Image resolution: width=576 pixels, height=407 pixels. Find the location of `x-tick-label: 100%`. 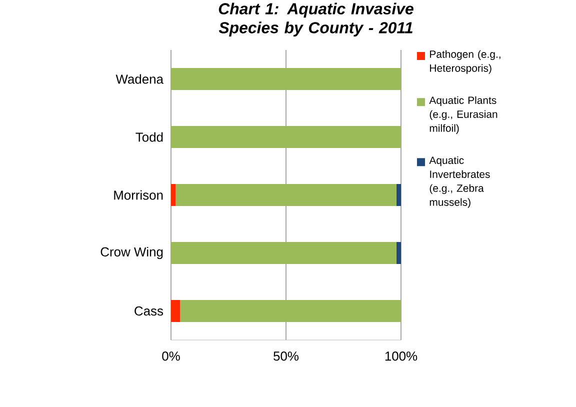

x-tick-label: 100% is located at coordinates (401, 356).